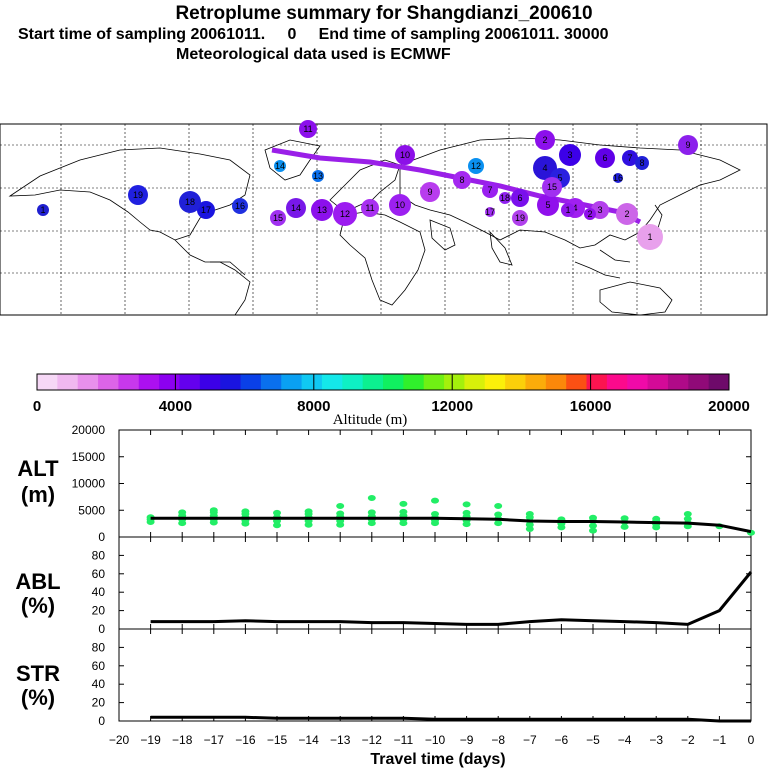 This screenshot has height=768, width=768. What do you see at coordinates (544, 168) in the screenshot?
I see `trajectory-number: 4` at bounding box center [544, 168].